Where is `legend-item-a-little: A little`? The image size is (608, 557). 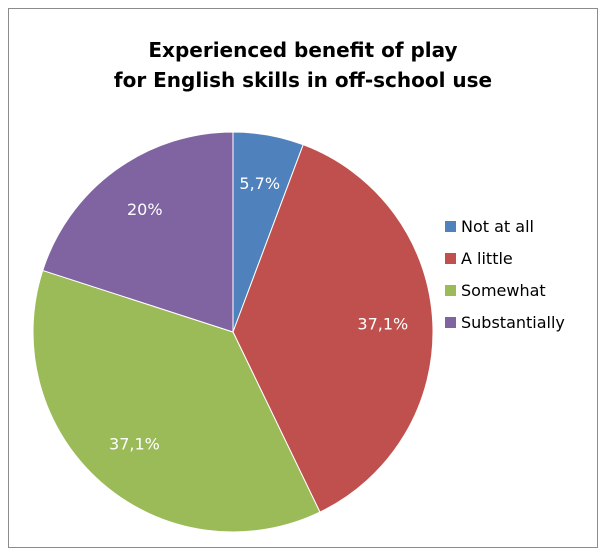
legend-item-a-little: A little is located at coordinates (505, 258).